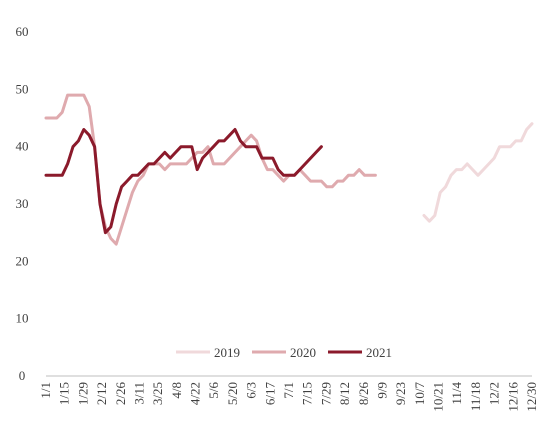 This screenshot has height=436, width=550. Describe the element at coordinates (379, 352) in the screenshot. I see `legend-label-2021: 2021` at that location.